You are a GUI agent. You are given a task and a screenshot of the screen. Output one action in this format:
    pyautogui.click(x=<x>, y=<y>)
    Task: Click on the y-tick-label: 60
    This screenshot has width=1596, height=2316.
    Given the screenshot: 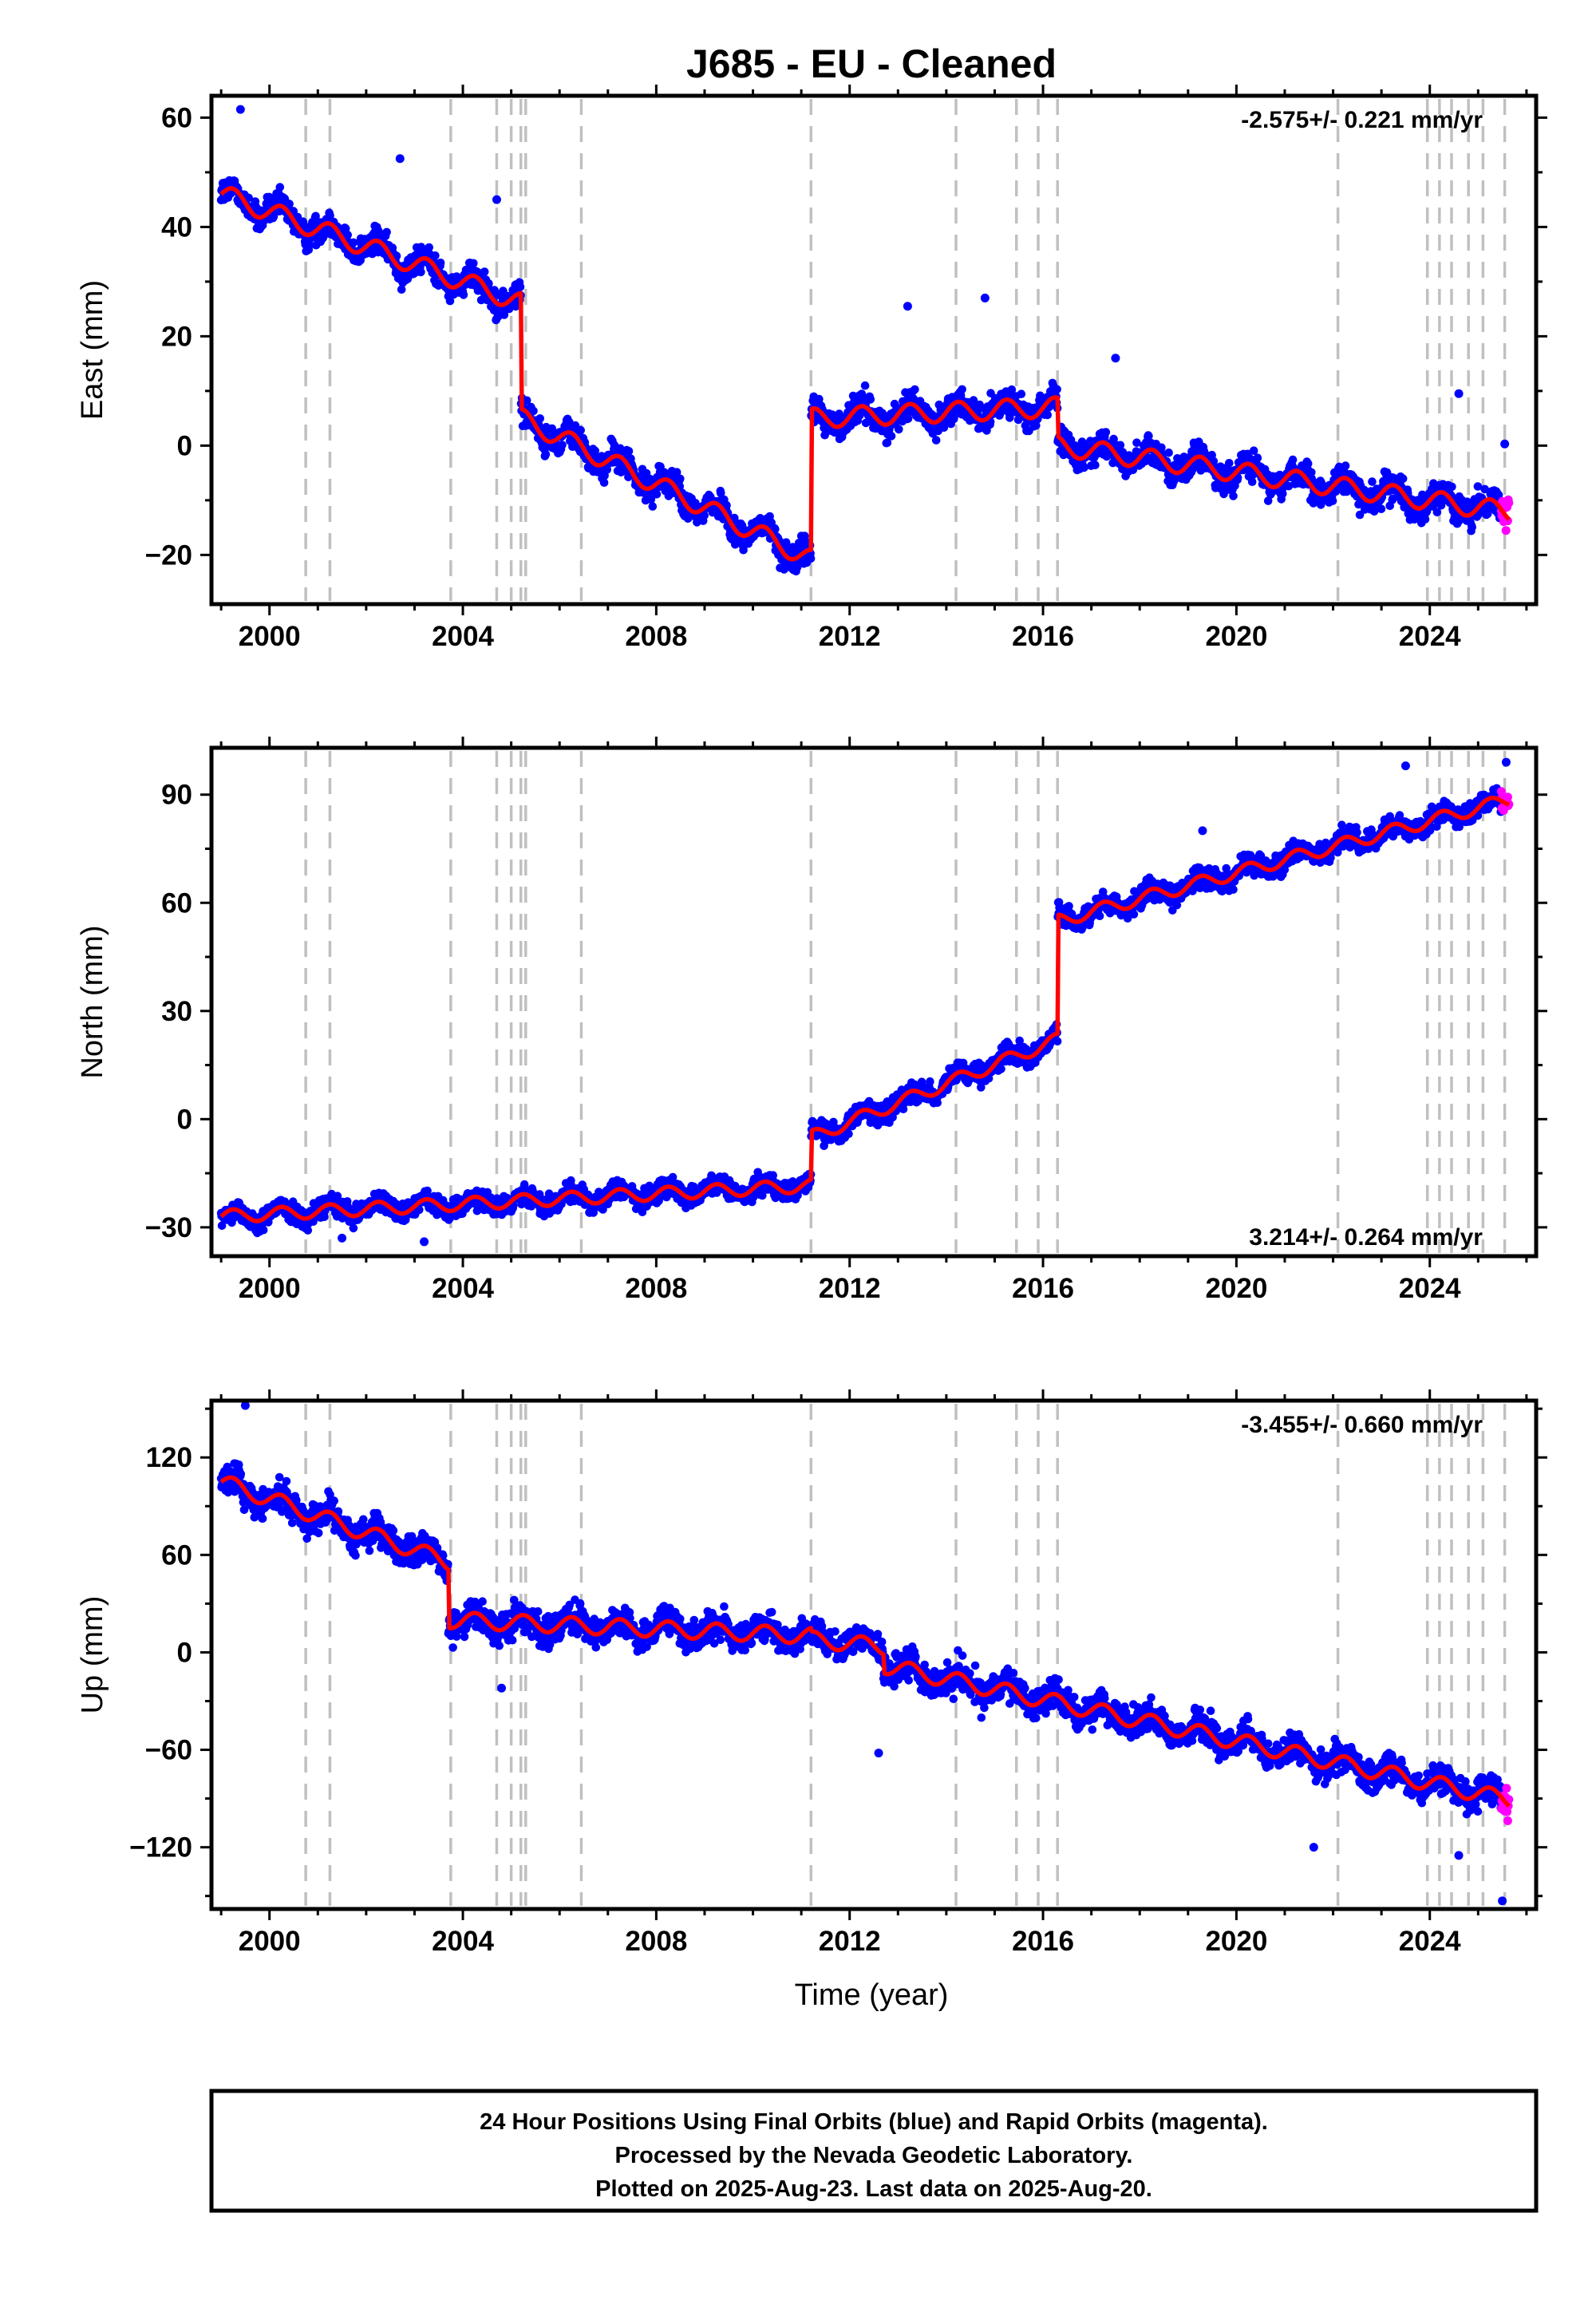 What is the action you would take?
    pyautogui.click(x=176, y=117)
    